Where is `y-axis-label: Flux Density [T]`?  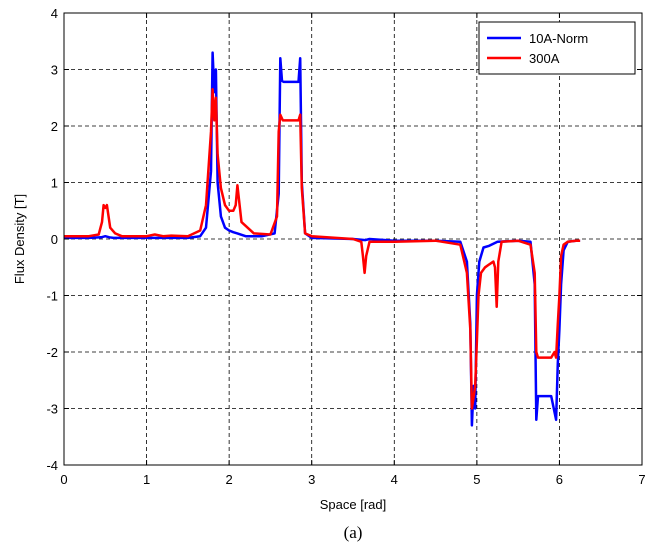 y-axis-label: Flux Density [T] is located at coordinates (19, 239).